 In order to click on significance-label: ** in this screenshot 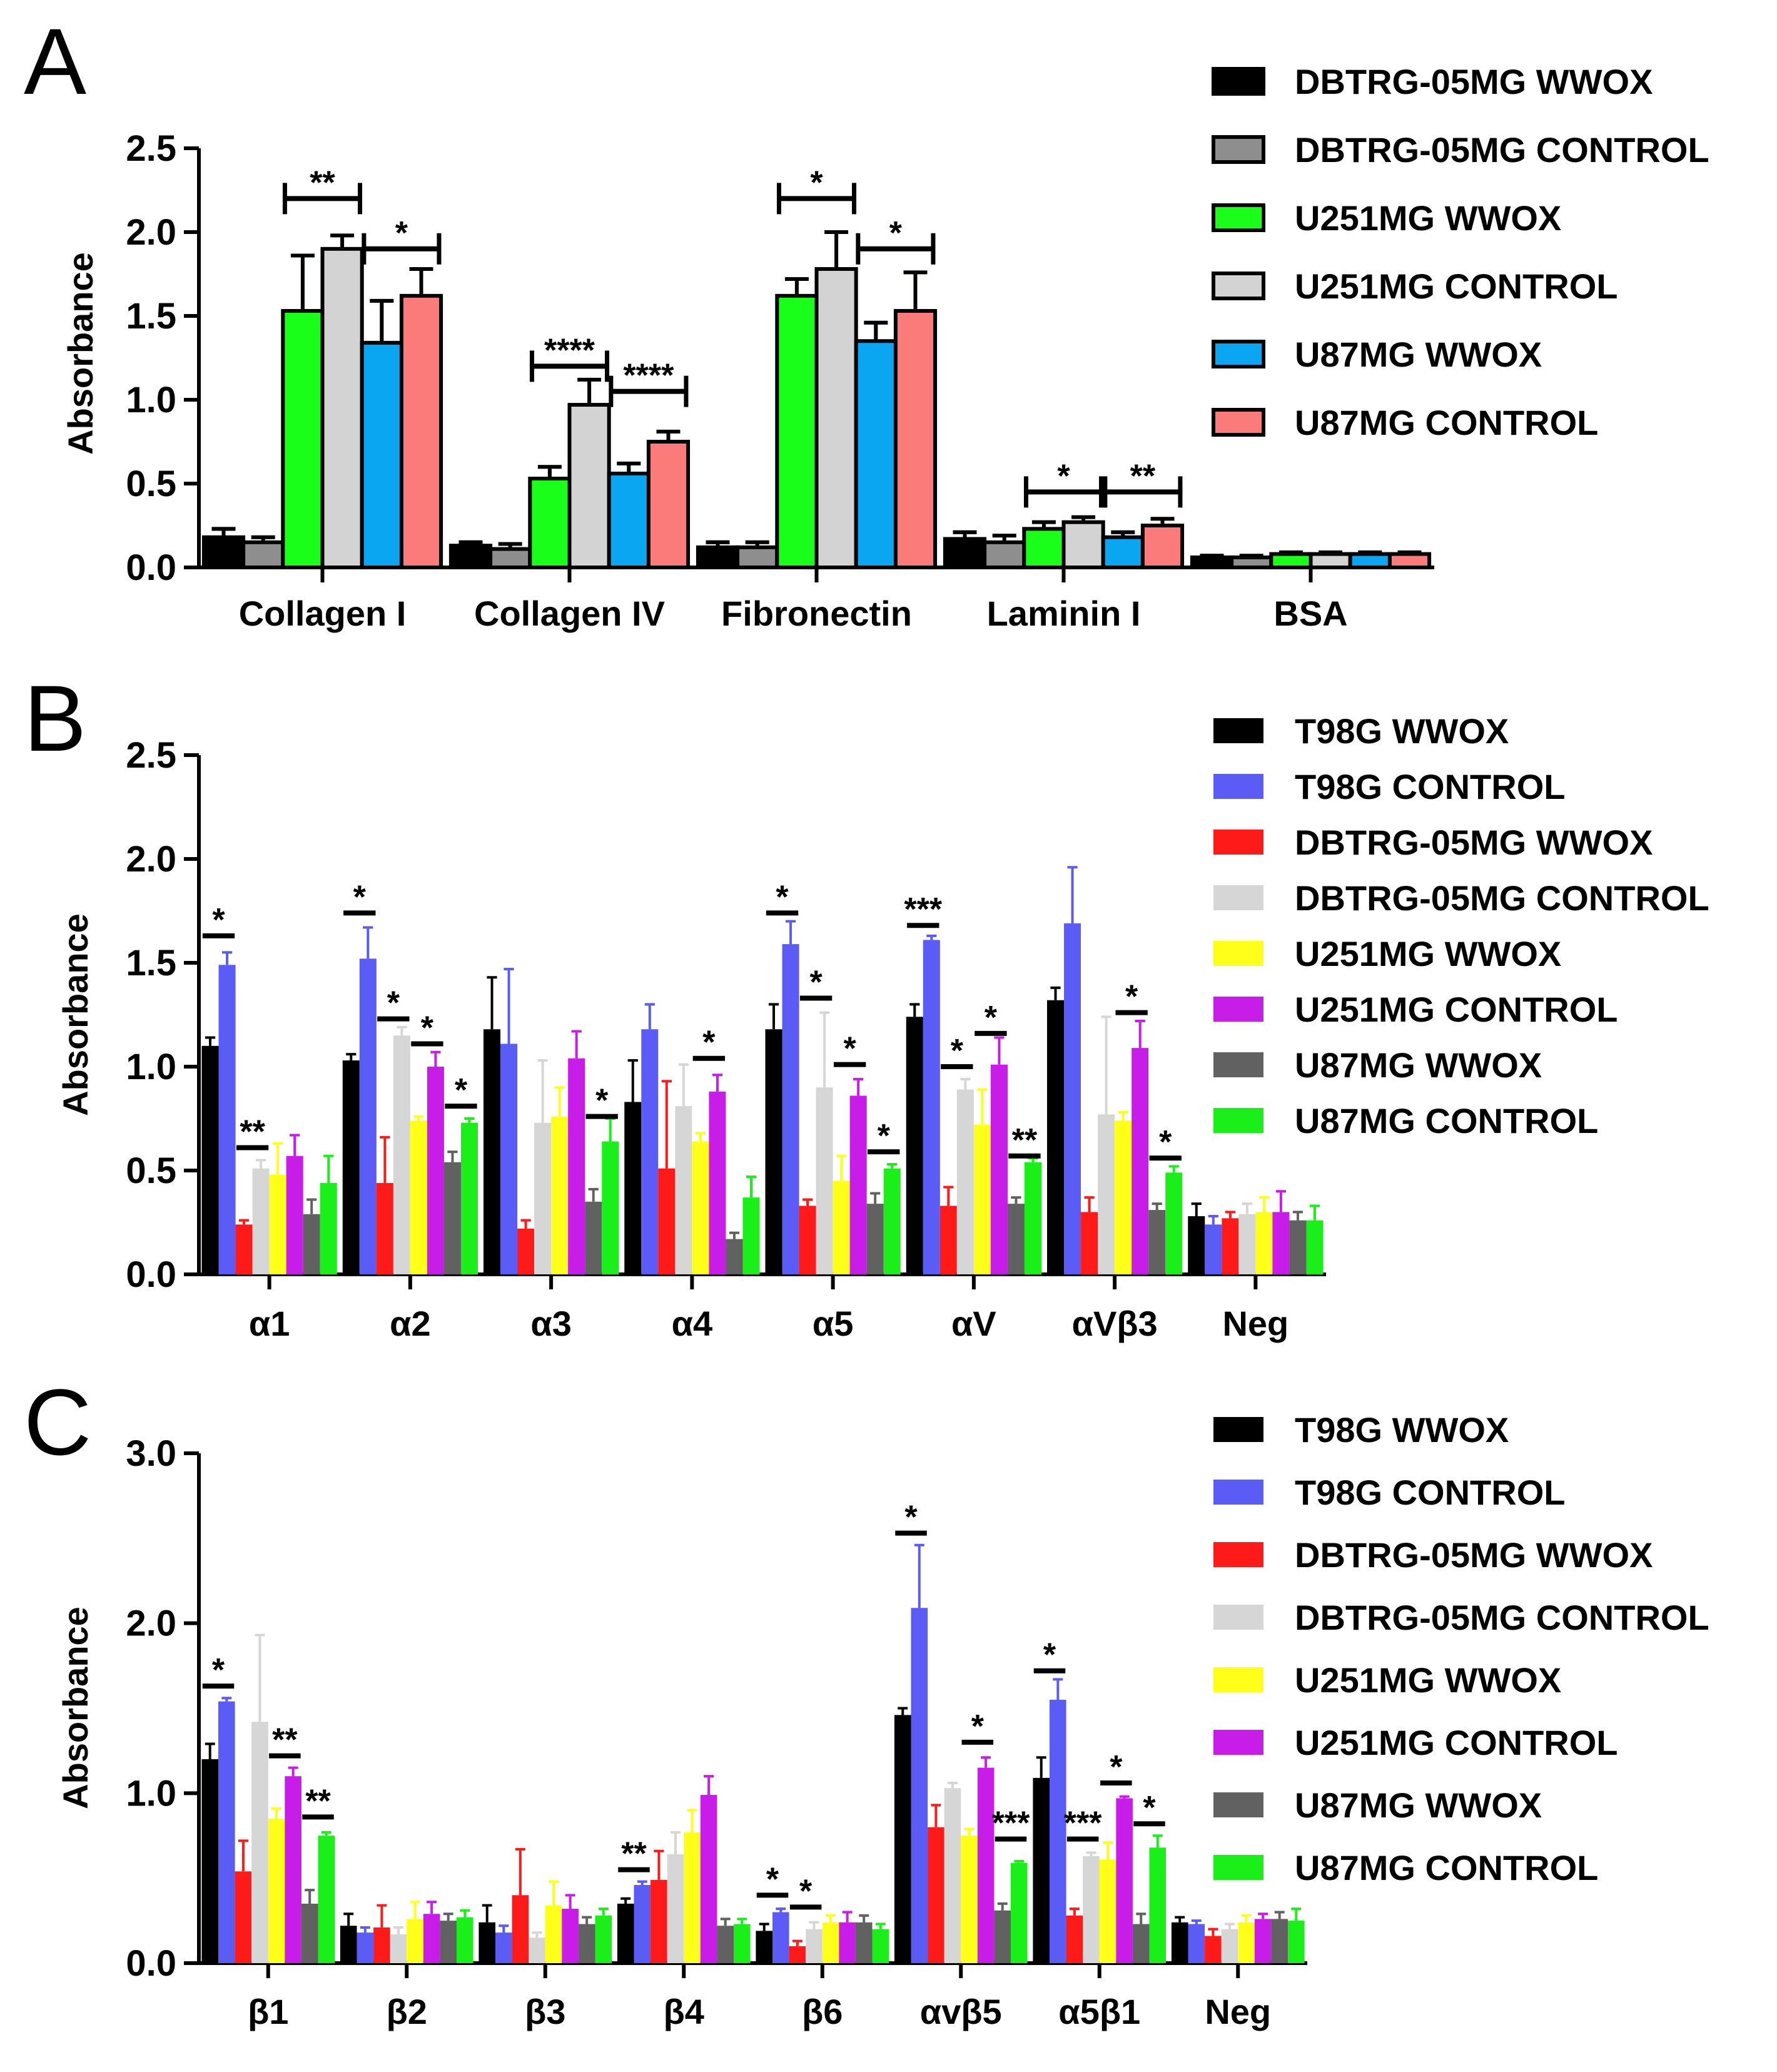, I will do `click(253, 1132)`.